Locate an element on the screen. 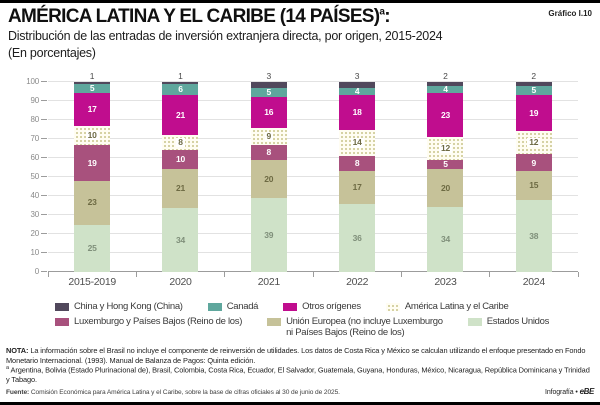 This screenshot has height=405, width=600. bar-segment-luxemburgo-paises-bajos: 8 is located at coordinates (357, 164).